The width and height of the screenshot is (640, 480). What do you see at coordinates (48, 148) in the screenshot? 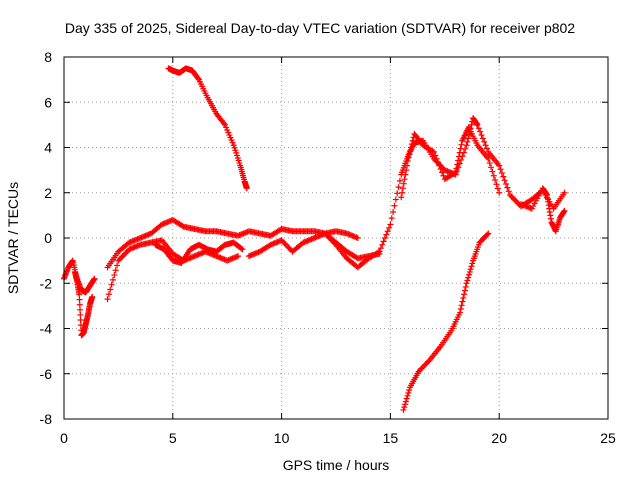
I see `y-tick-label: 4` at bounding box center [48, 148].